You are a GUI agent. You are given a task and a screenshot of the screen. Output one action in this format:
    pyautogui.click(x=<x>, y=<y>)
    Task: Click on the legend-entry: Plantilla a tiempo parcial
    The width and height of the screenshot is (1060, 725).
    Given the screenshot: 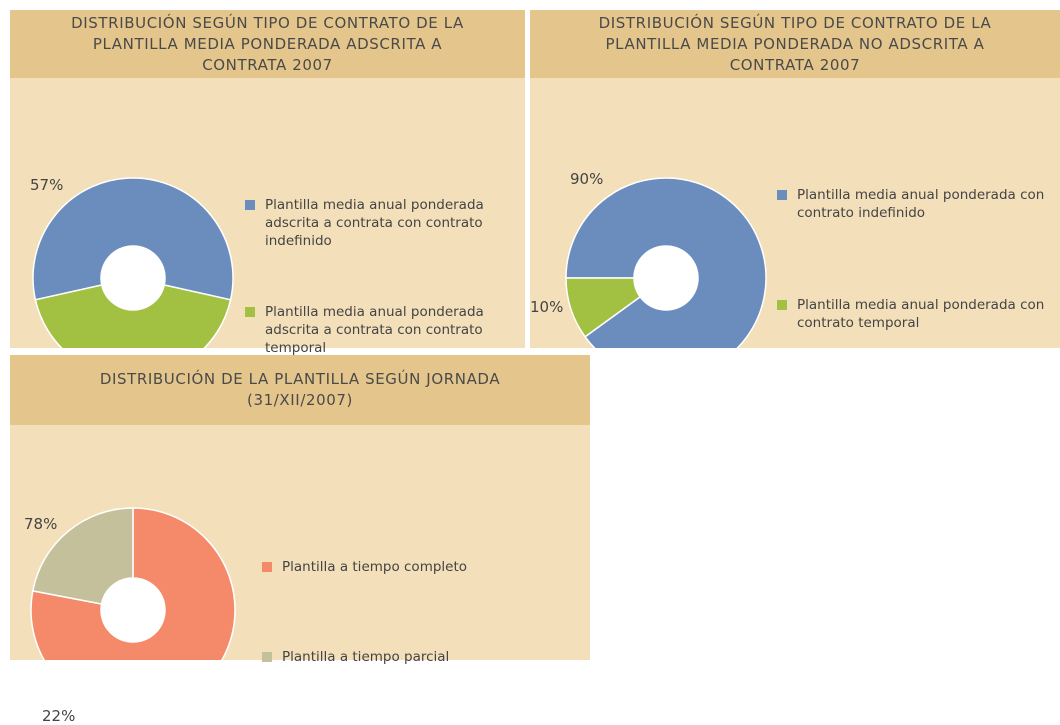 What is the action you would take?
    pyautogui.click(x=422, y=657)
    